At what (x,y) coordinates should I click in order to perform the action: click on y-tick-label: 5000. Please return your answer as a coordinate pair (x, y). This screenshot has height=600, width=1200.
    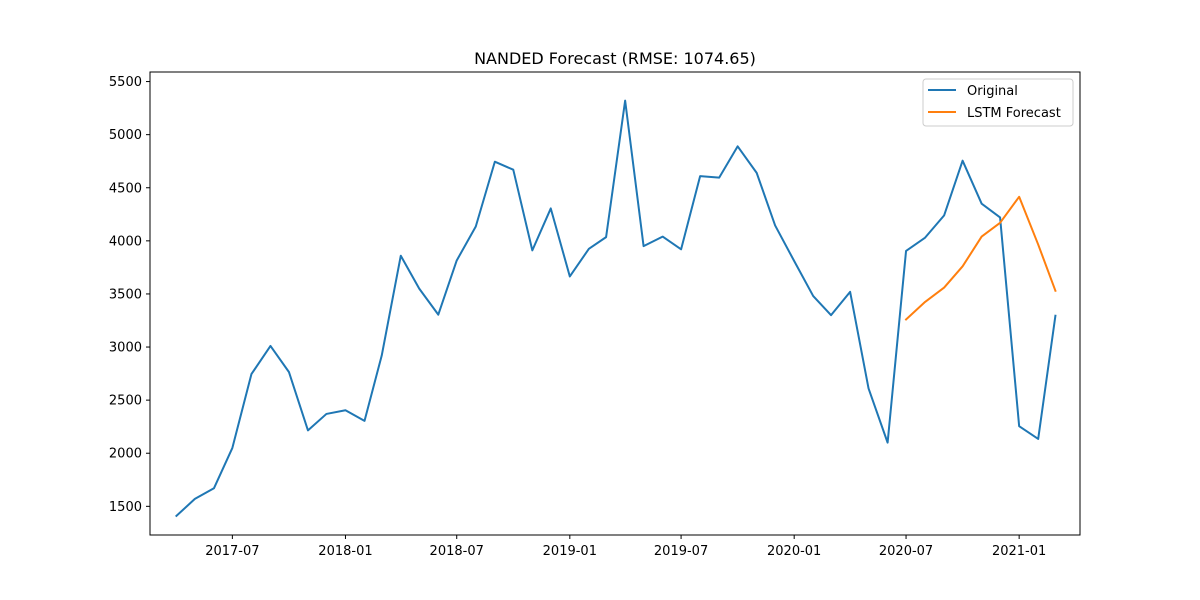
    Looking at the image, I should click on (125, 135).